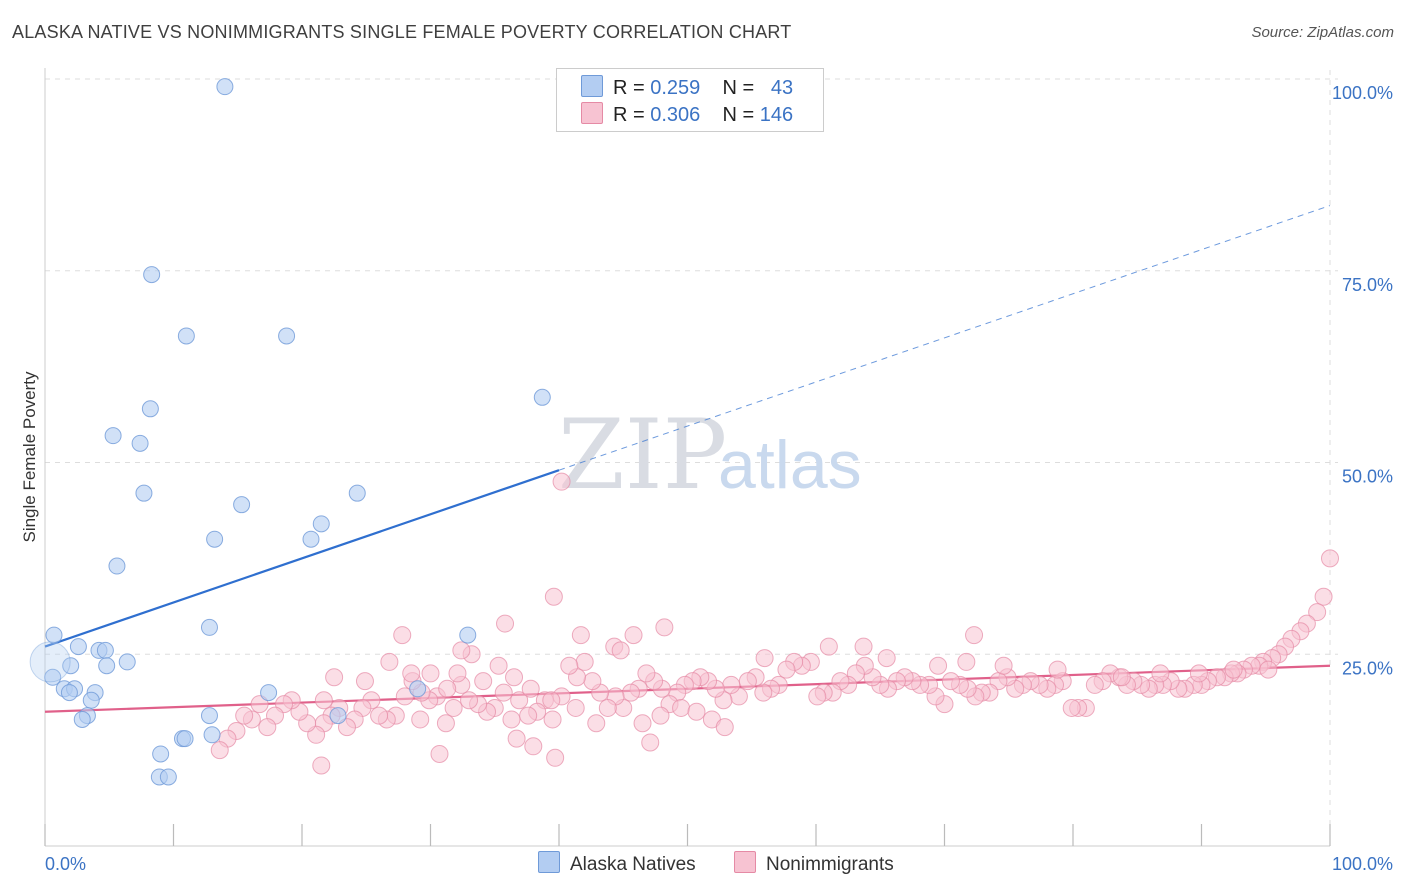  I want to click on bottom-legend-nonimmigrants: Nonimmigrants, so click(814, 863).